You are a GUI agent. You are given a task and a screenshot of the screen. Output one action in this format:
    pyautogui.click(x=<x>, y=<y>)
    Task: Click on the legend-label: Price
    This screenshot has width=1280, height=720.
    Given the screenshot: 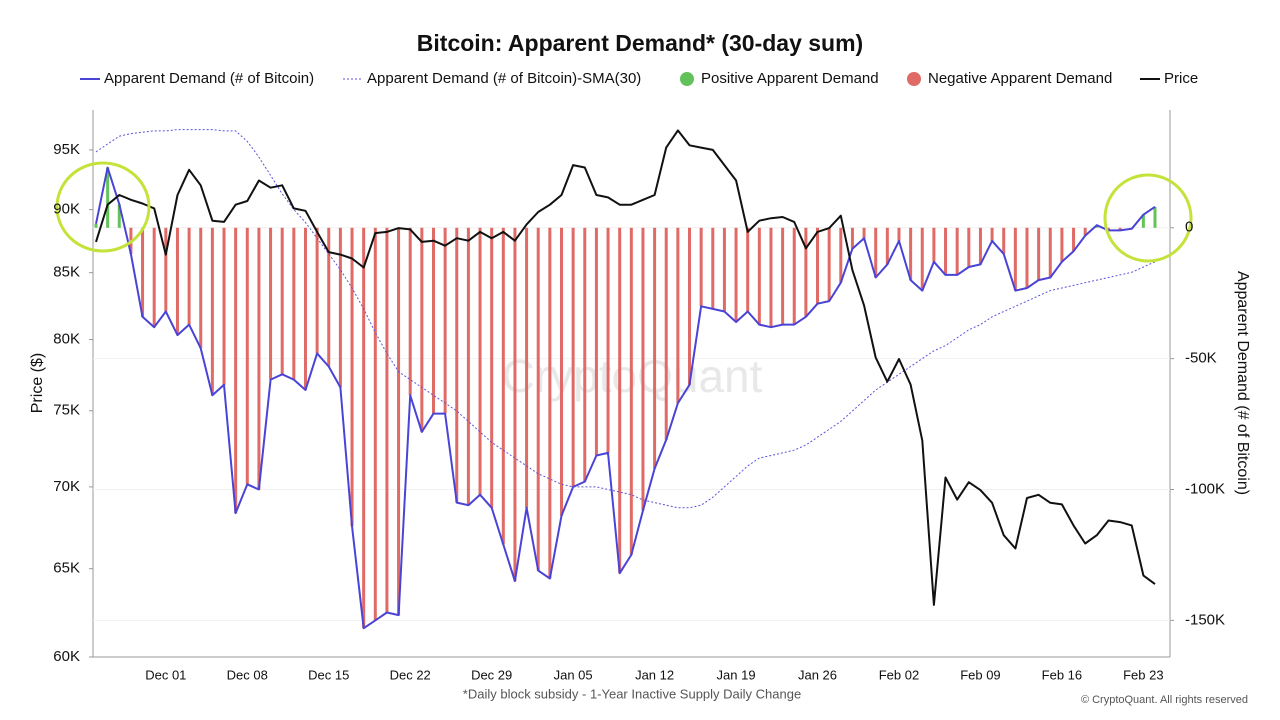 What is the action you would take?
    pyautogui.click(x=1181, y=78)
    